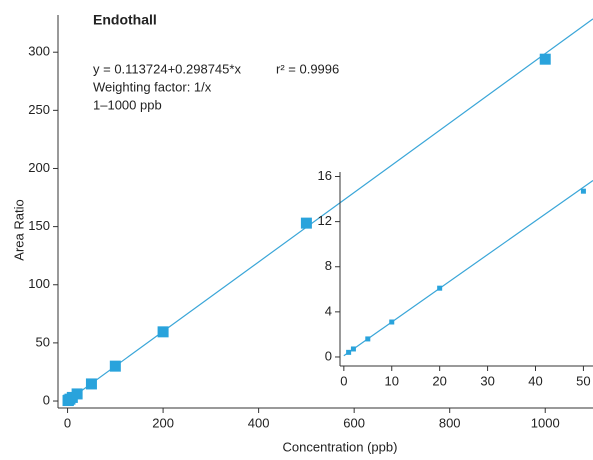  I want to click on y-tick-label: 16, so click(325, 175).